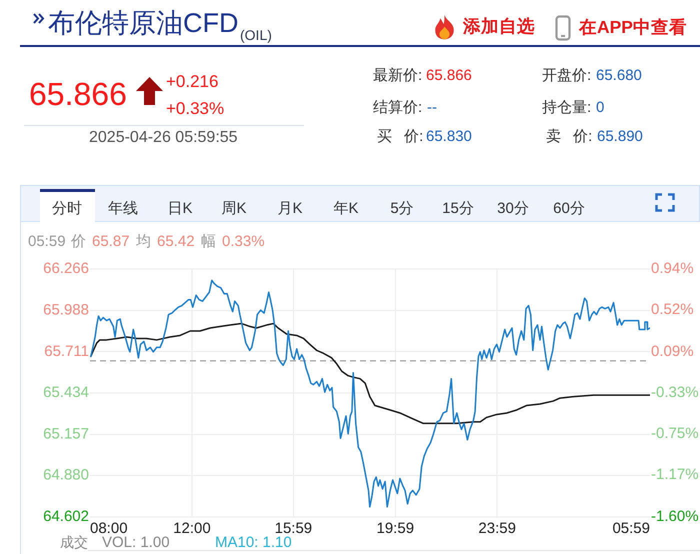  I want to click on text: 开盘价:, so click(567, 75).